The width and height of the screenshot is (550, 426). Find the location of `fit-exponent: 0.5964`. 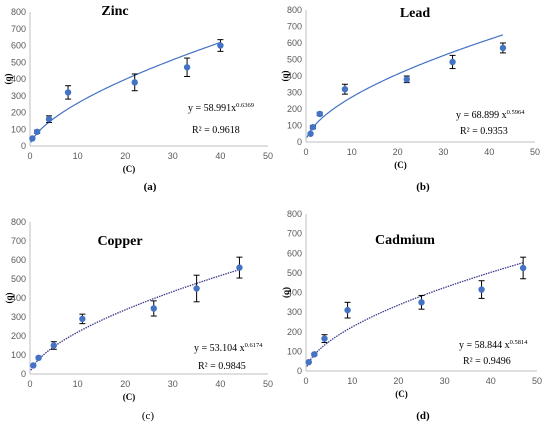

fit-exponent: 0.5964 is located at coordinates (516, 112).